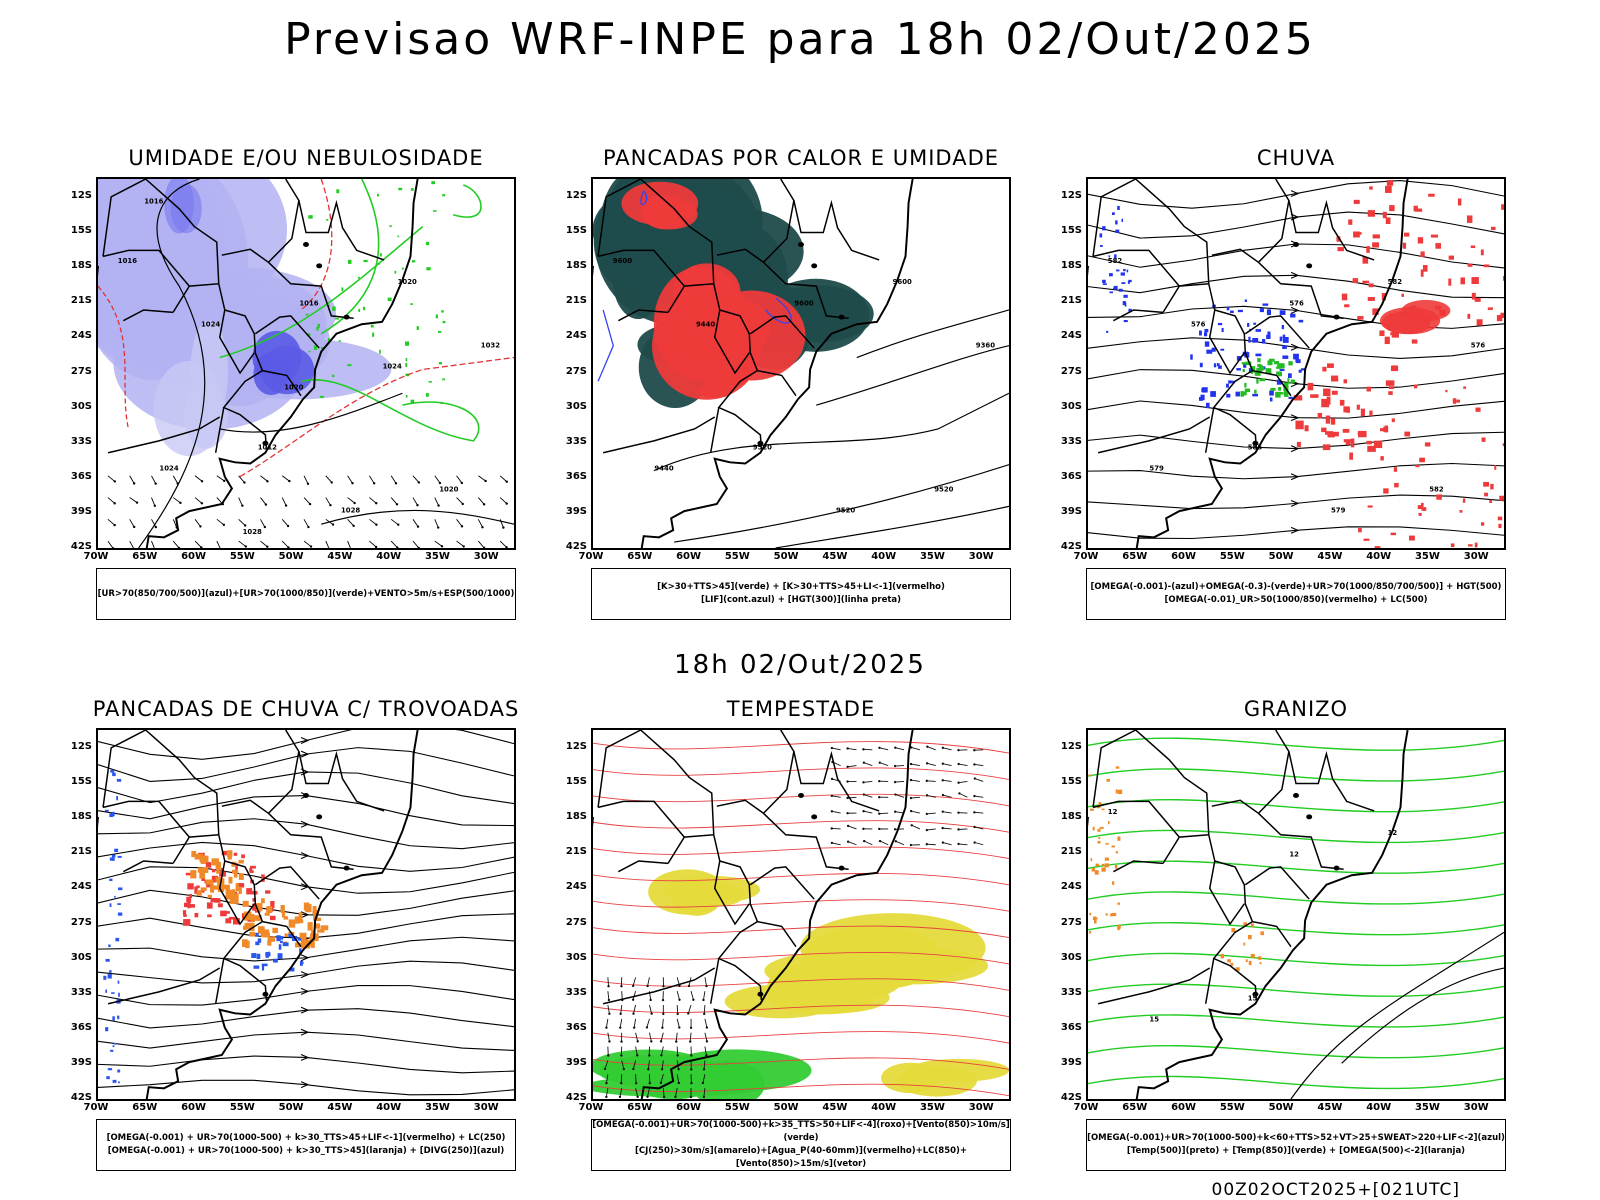 Image resolution: width=1600 pixels, height=1200 pixels. What do you see at coordinates (1071, 301) in the screenshot?
I see `latitude-label: 21S` at bounding box center [1071, 301].